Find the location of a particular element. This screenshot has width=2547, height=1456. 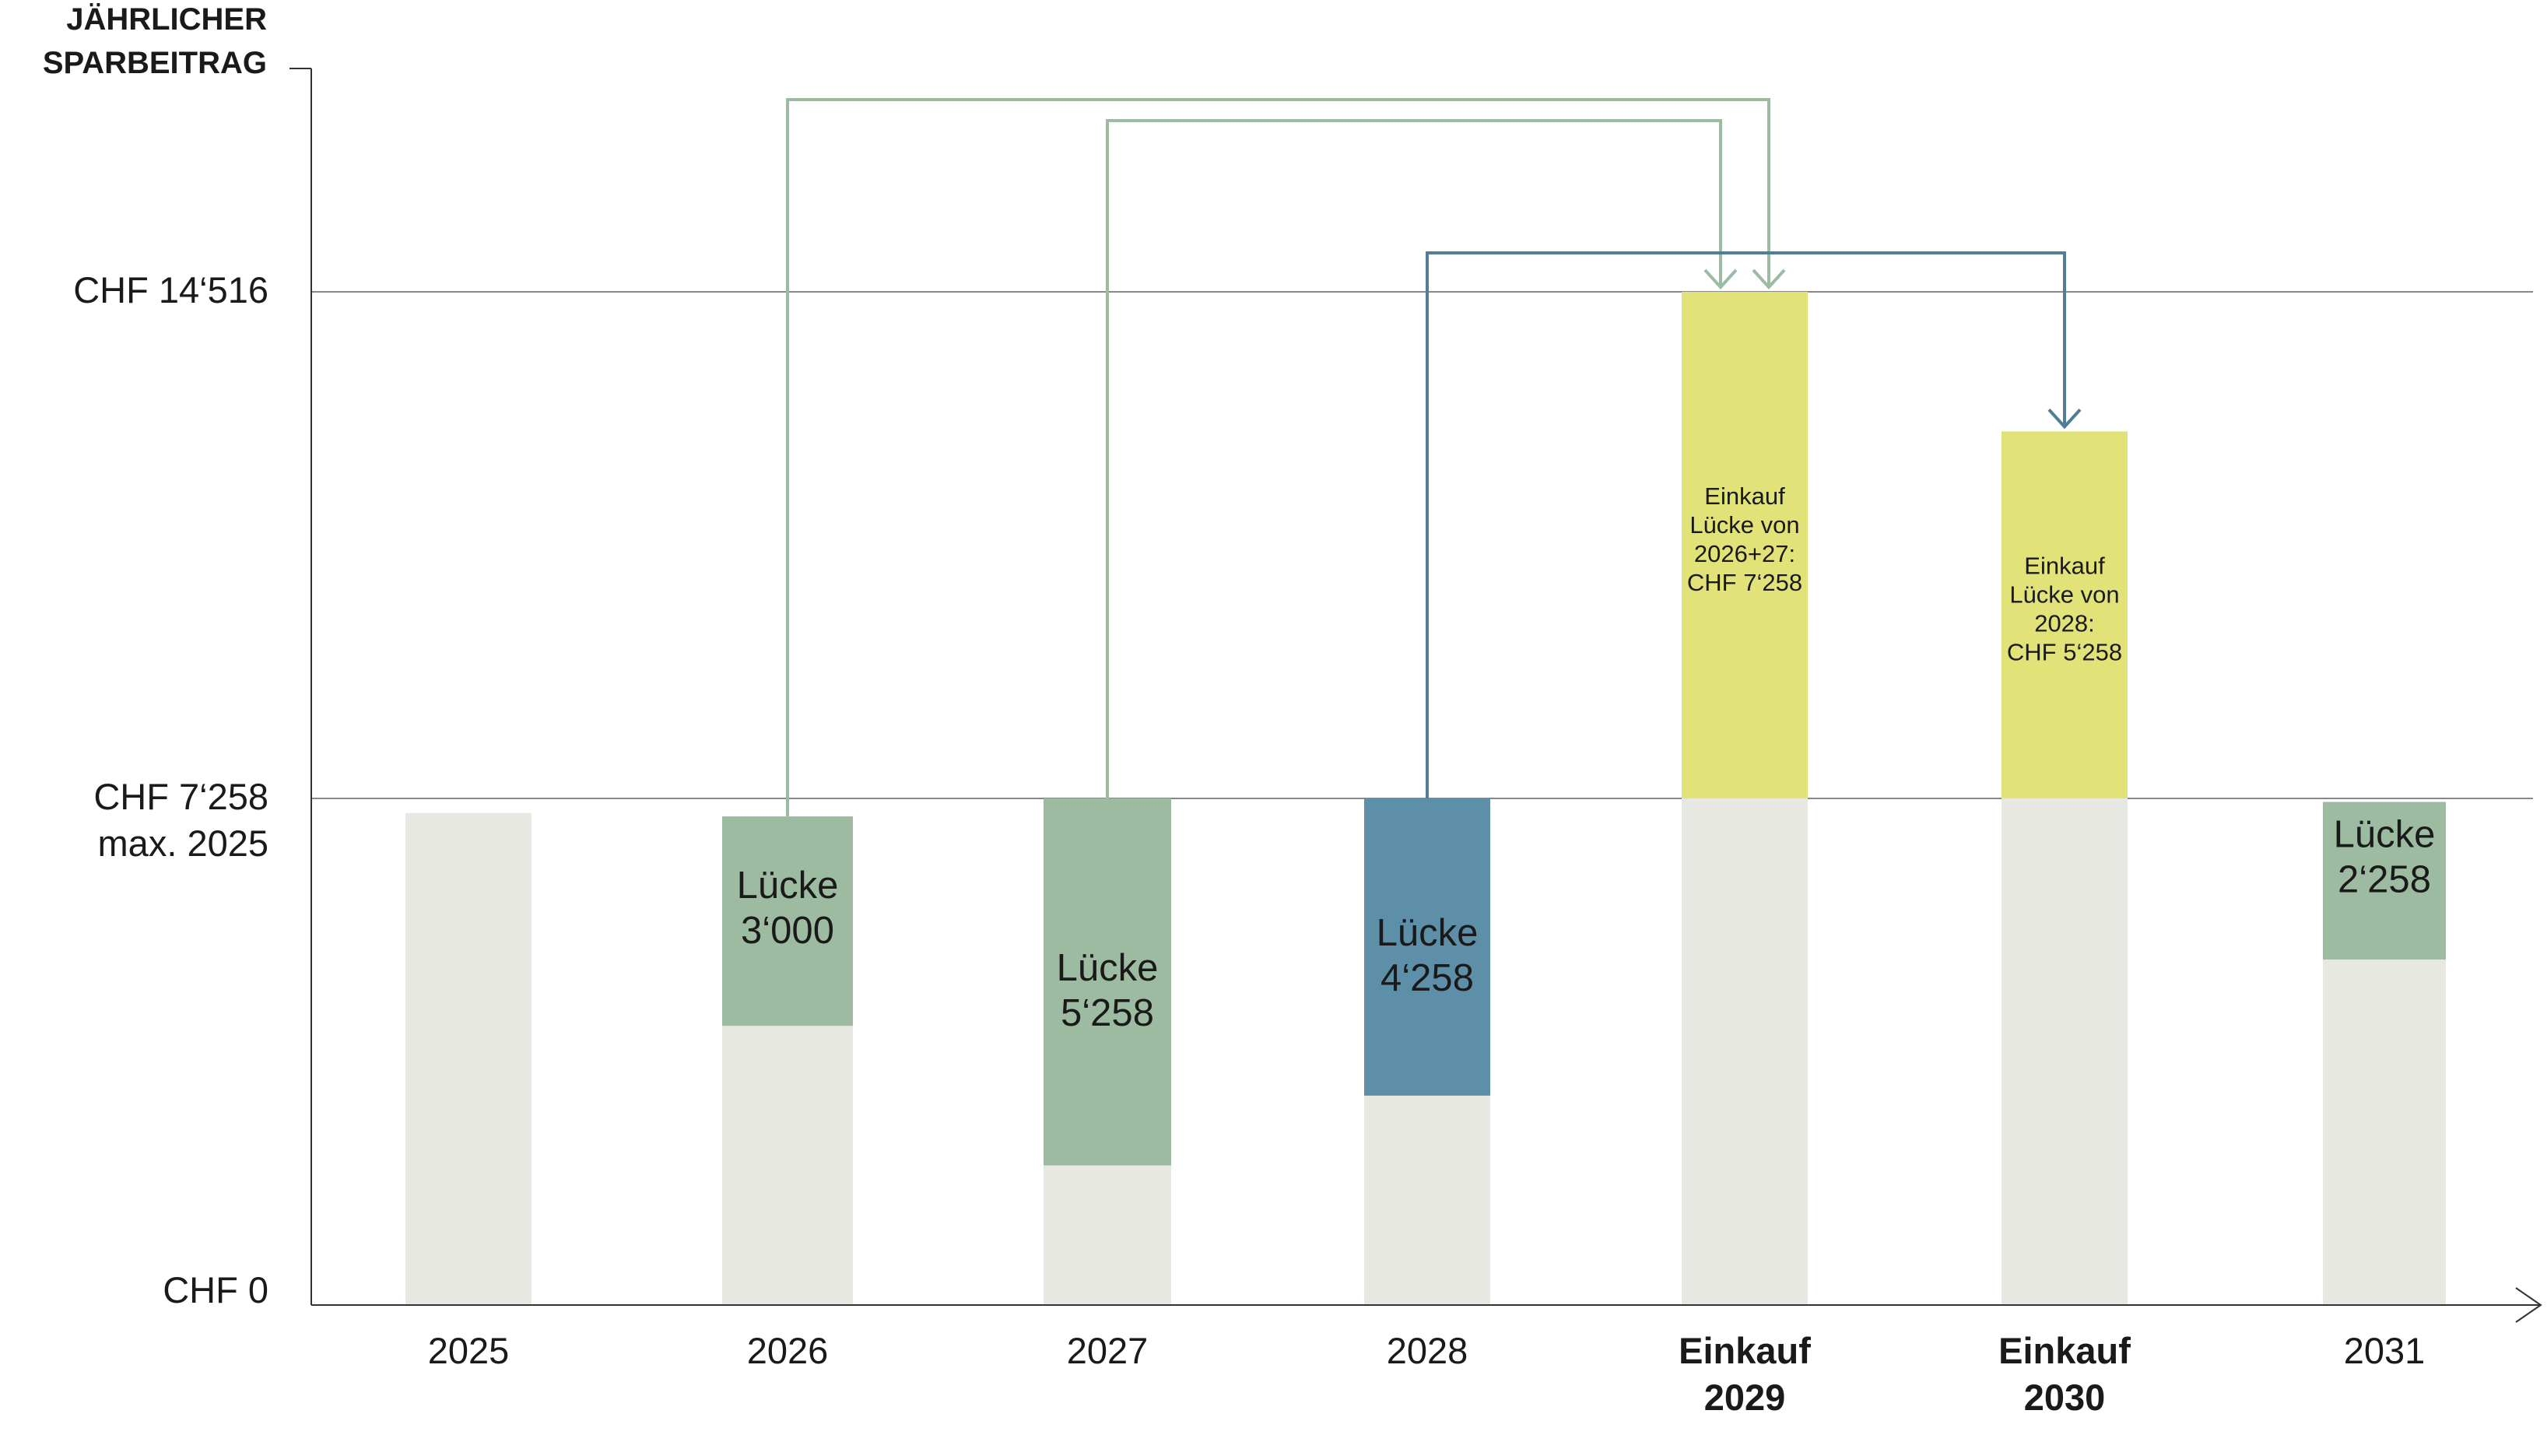

y-tick-label: max. 2025 is located at coordinates (183, 844).